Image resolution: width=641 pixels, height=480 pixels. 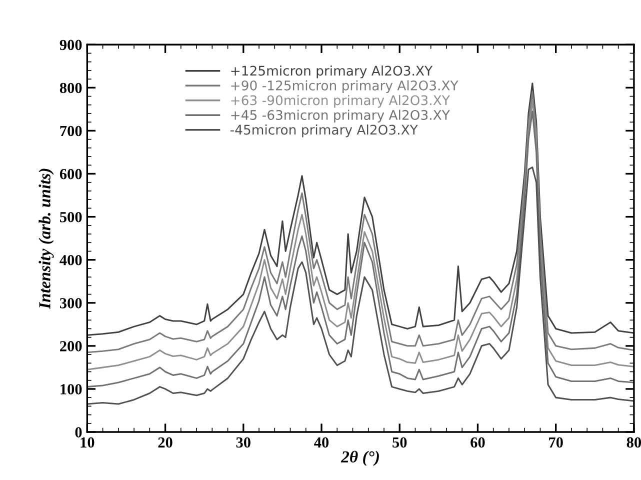 What do you see at coordinates (87, 442) in the screenshot?
I see `x-tick-label: 10` at bounding box center [87, 442].